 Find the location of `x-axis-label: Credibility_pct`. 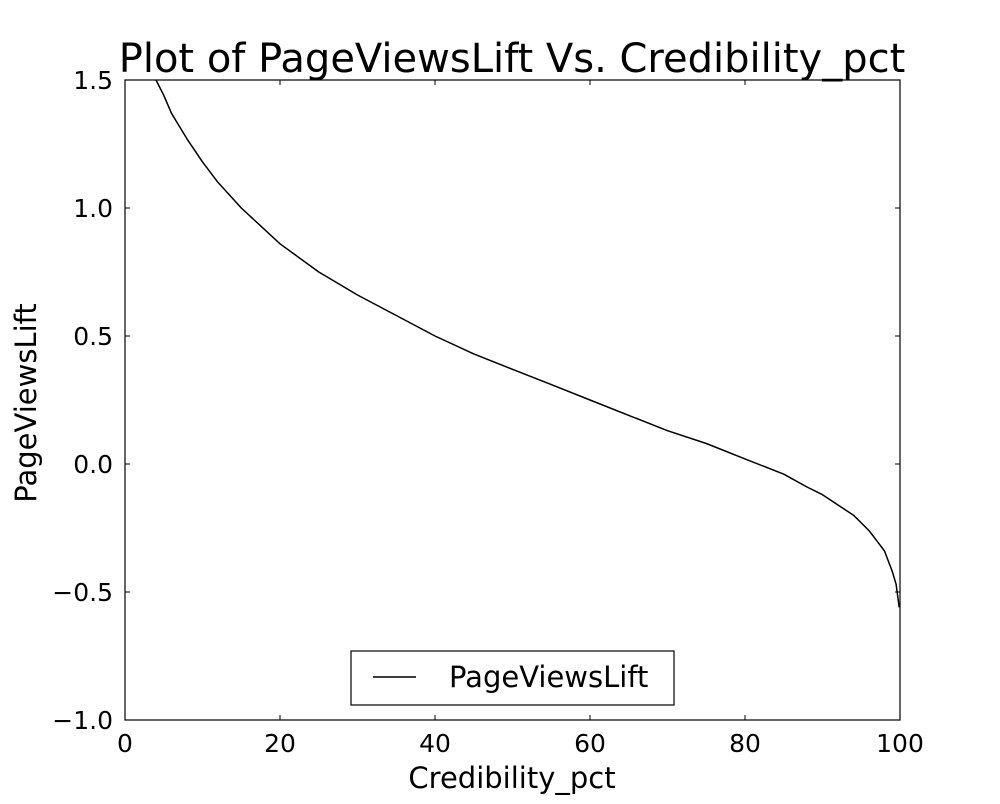

x-axis-label: Credibility_pct is located at coordinates (511, 778).